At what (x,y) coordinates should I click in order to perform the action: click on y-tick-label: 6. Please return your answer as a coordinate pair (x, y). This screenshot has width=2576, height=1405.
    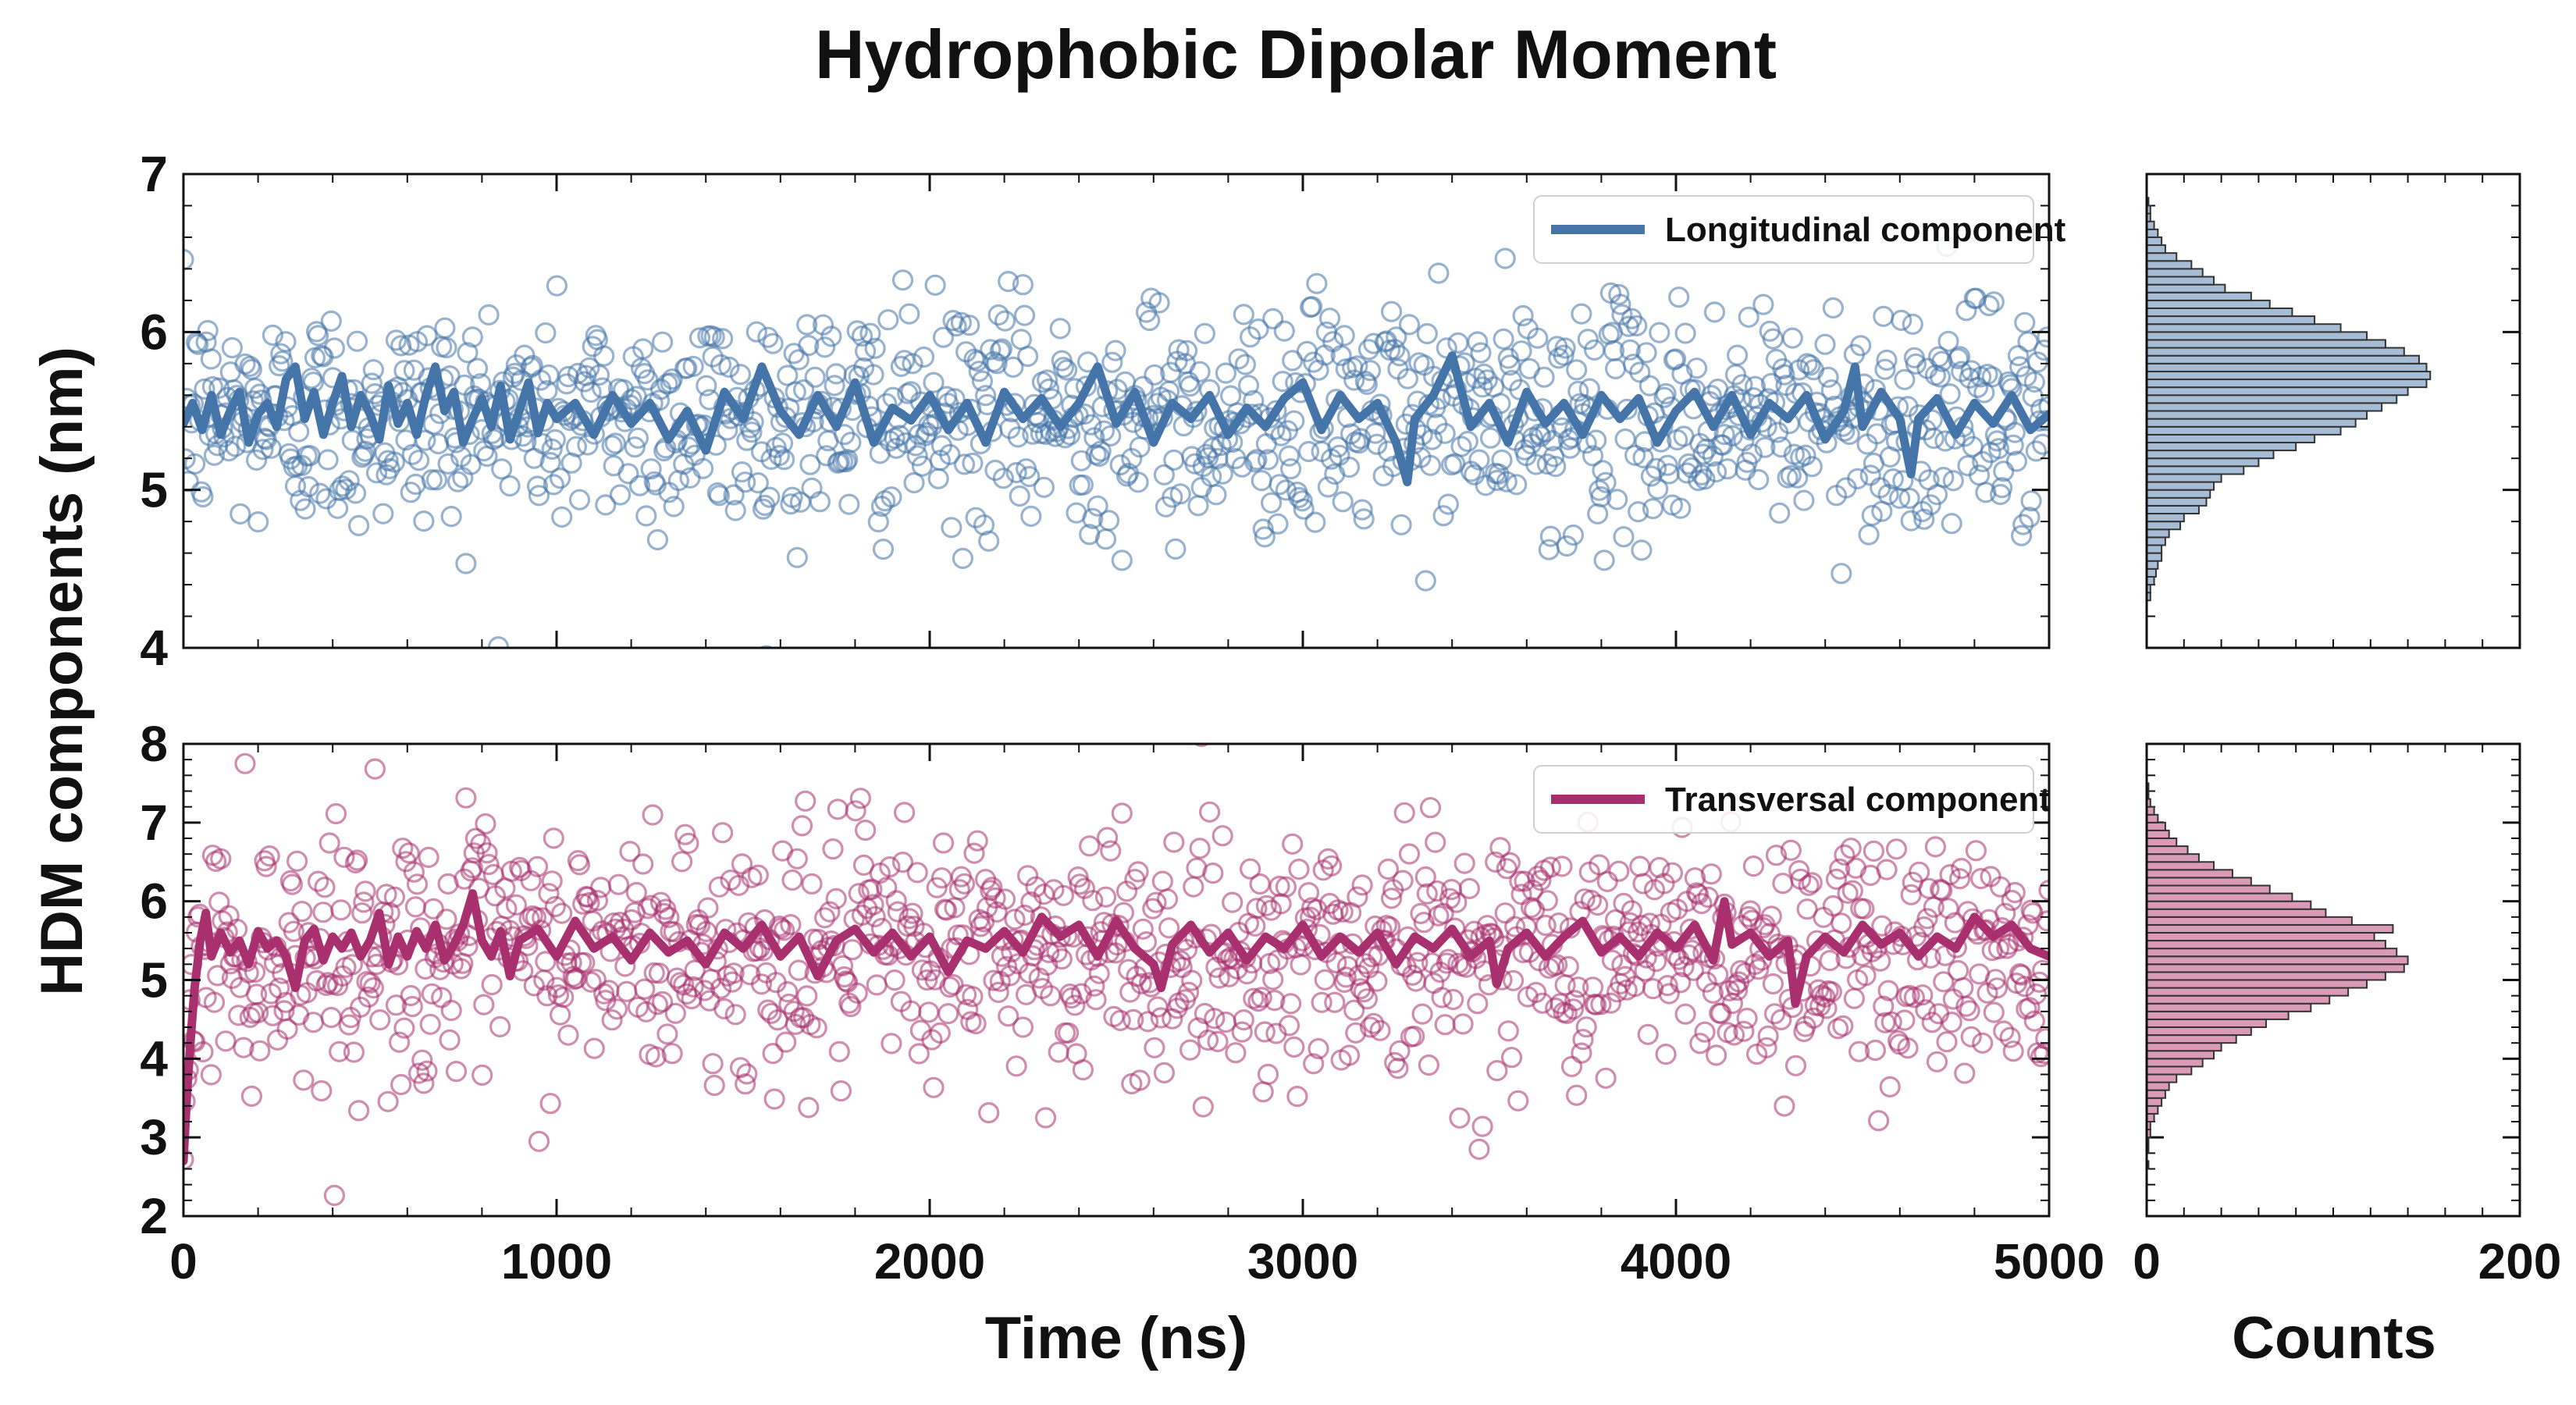
    Looking at the image, I should click on (154, 901).